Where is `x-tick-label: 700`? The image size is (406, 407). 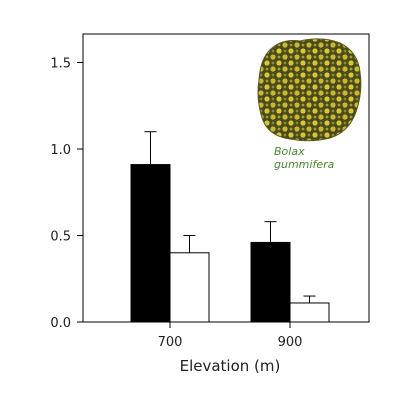
x-tick-label: 700 is located at coordinates (170, 342).